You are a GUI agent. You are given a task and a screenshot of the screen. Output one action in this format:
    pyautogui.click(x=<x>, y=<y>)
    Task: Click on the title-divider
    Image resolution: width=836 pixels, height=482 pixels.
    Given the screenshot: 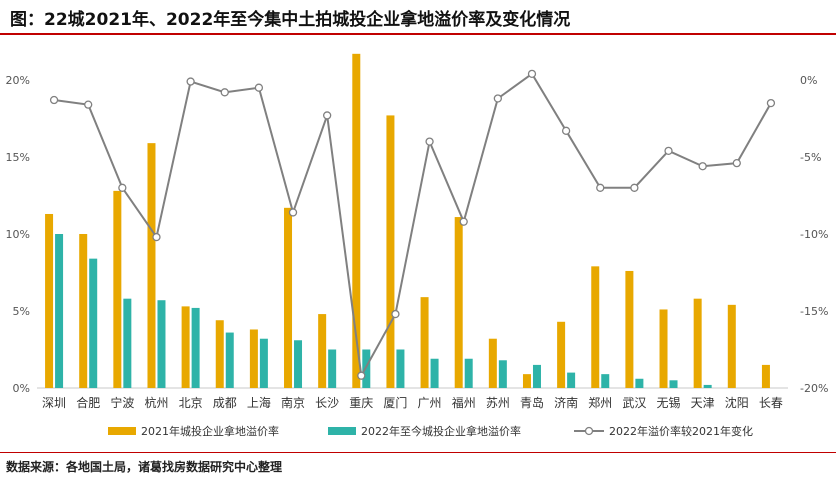 What is the action you would take?
    pyautogui.click(x=418, y=34)
    